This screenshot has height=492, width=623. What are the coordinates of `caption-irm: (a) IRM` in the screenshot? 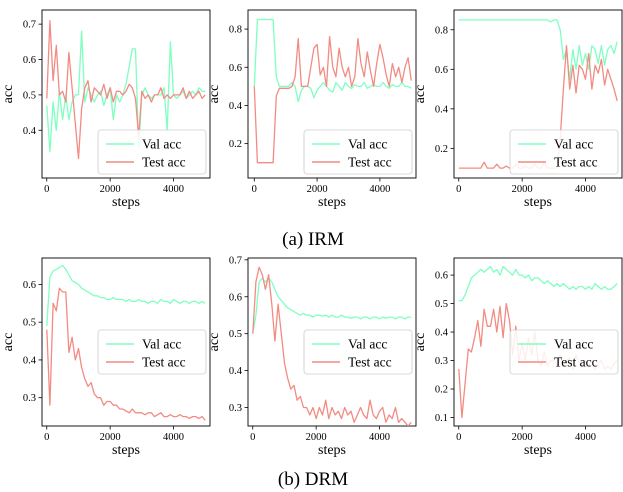 It's located at (313, 239).